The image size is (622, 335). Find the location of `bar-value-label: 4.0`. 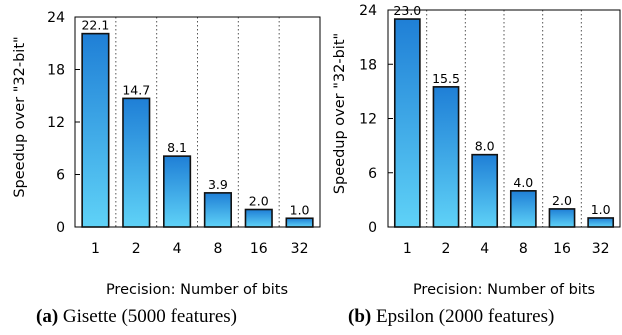

bar-value-label: 4.0 is located at coordinates (523, 182).